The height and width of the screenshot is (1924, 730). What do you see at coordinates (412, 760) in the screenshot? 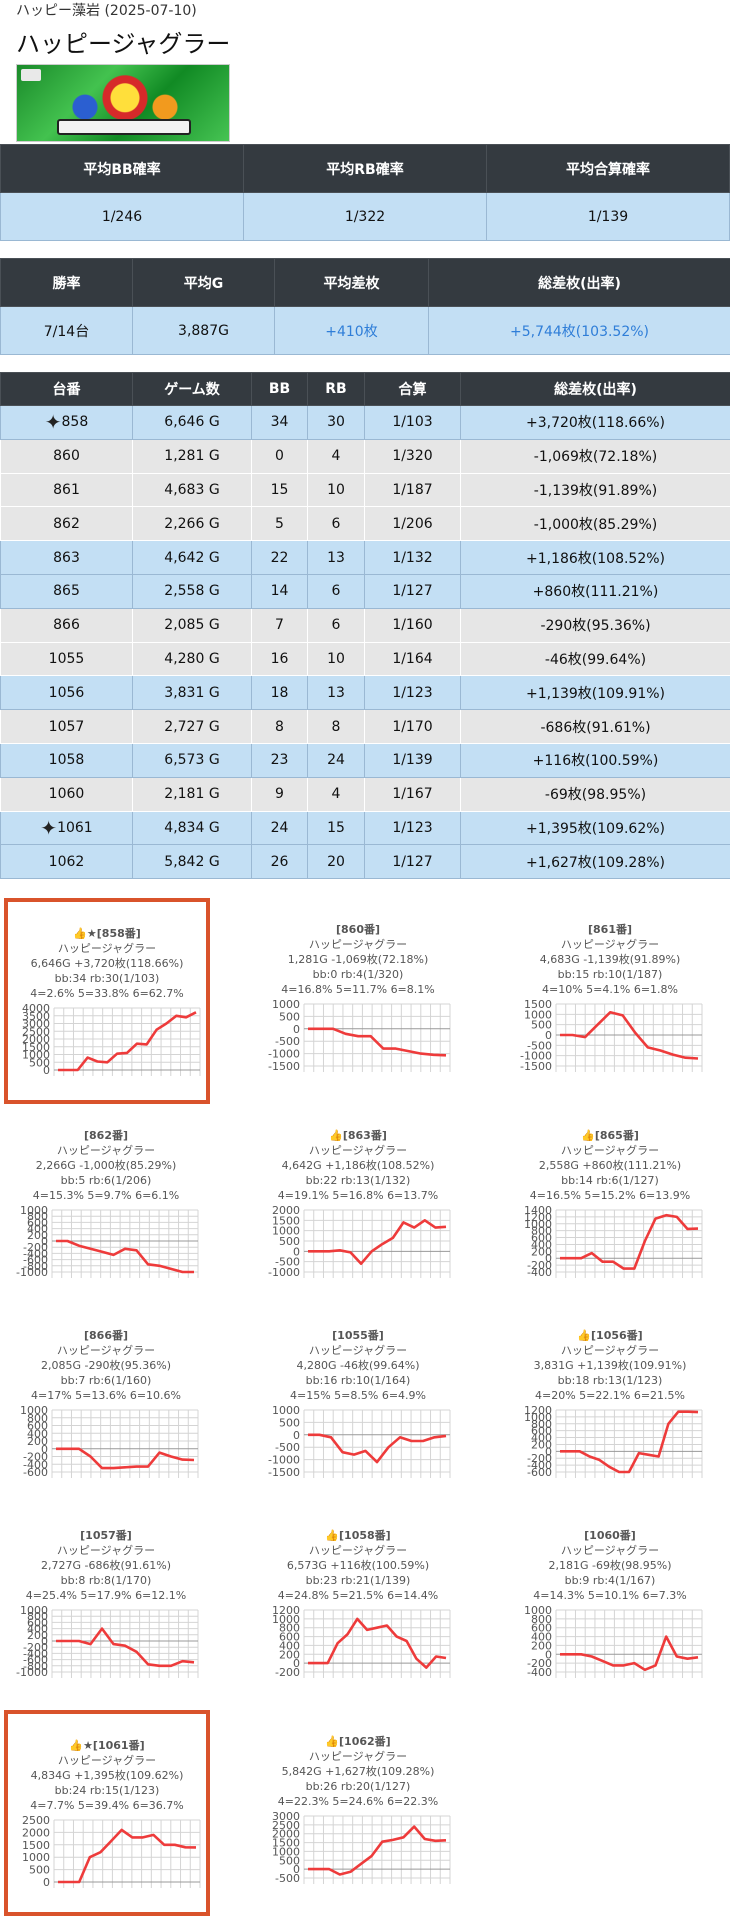
I see `total-probability: 1/139` at bounding box center [412, 760].